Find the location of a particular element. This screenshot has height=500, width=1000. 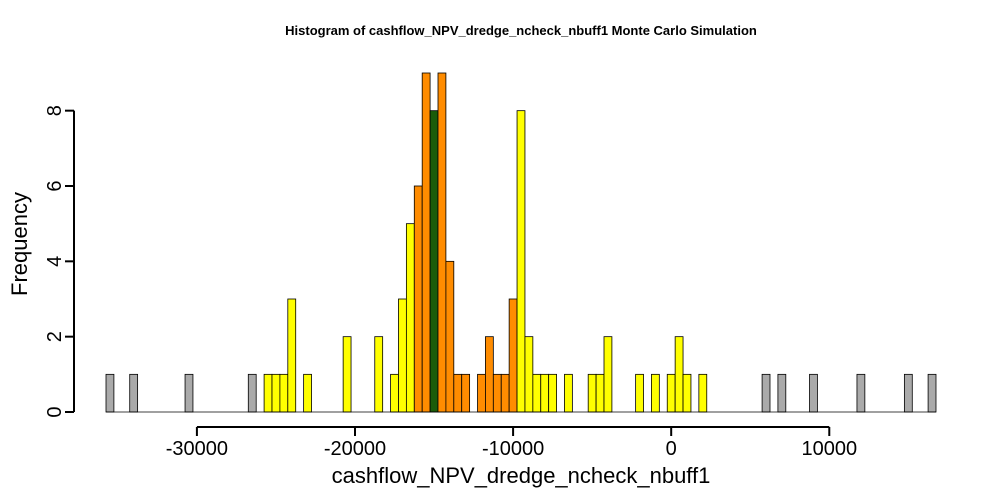

y-axis-label: Frequency is located at coordinates (19, 244).